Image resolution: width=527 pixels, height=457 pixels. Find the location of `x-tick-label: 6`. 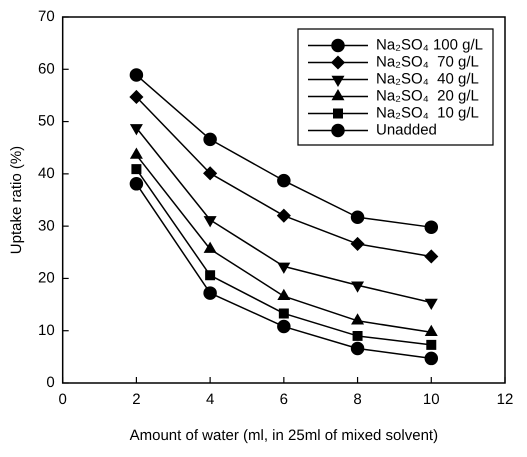

x-tick-label: 6 is located at coordinates (284, 399).